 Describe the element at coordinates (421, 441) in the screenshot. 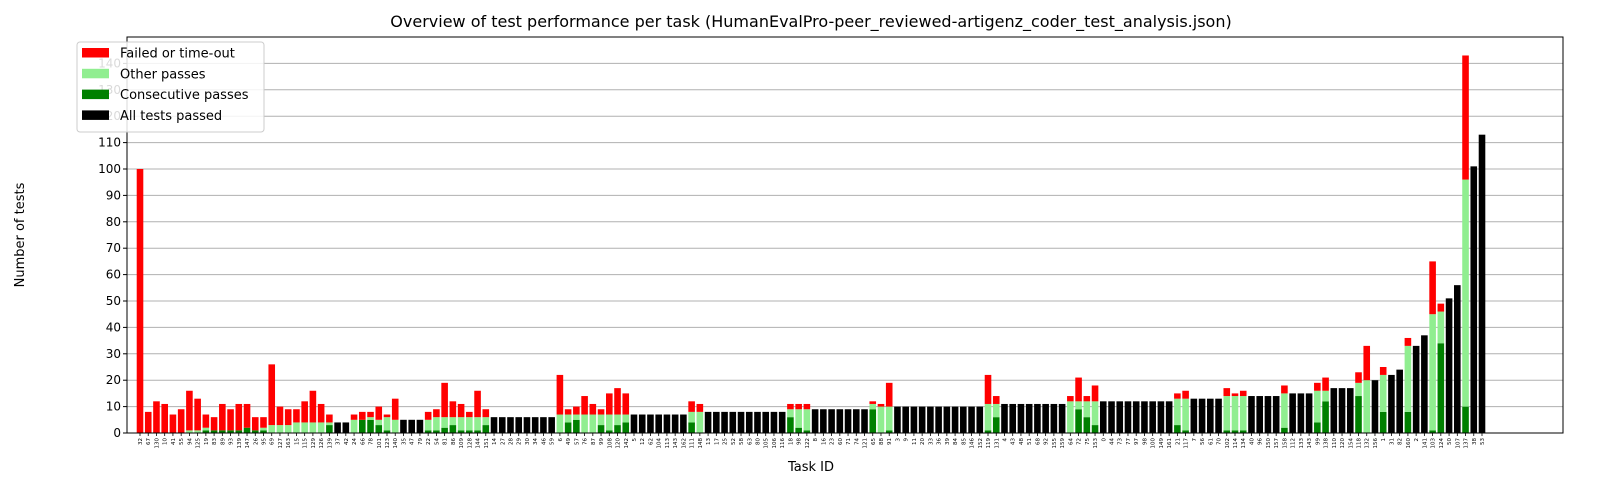

I see `x-tick-label: 79` at that location.